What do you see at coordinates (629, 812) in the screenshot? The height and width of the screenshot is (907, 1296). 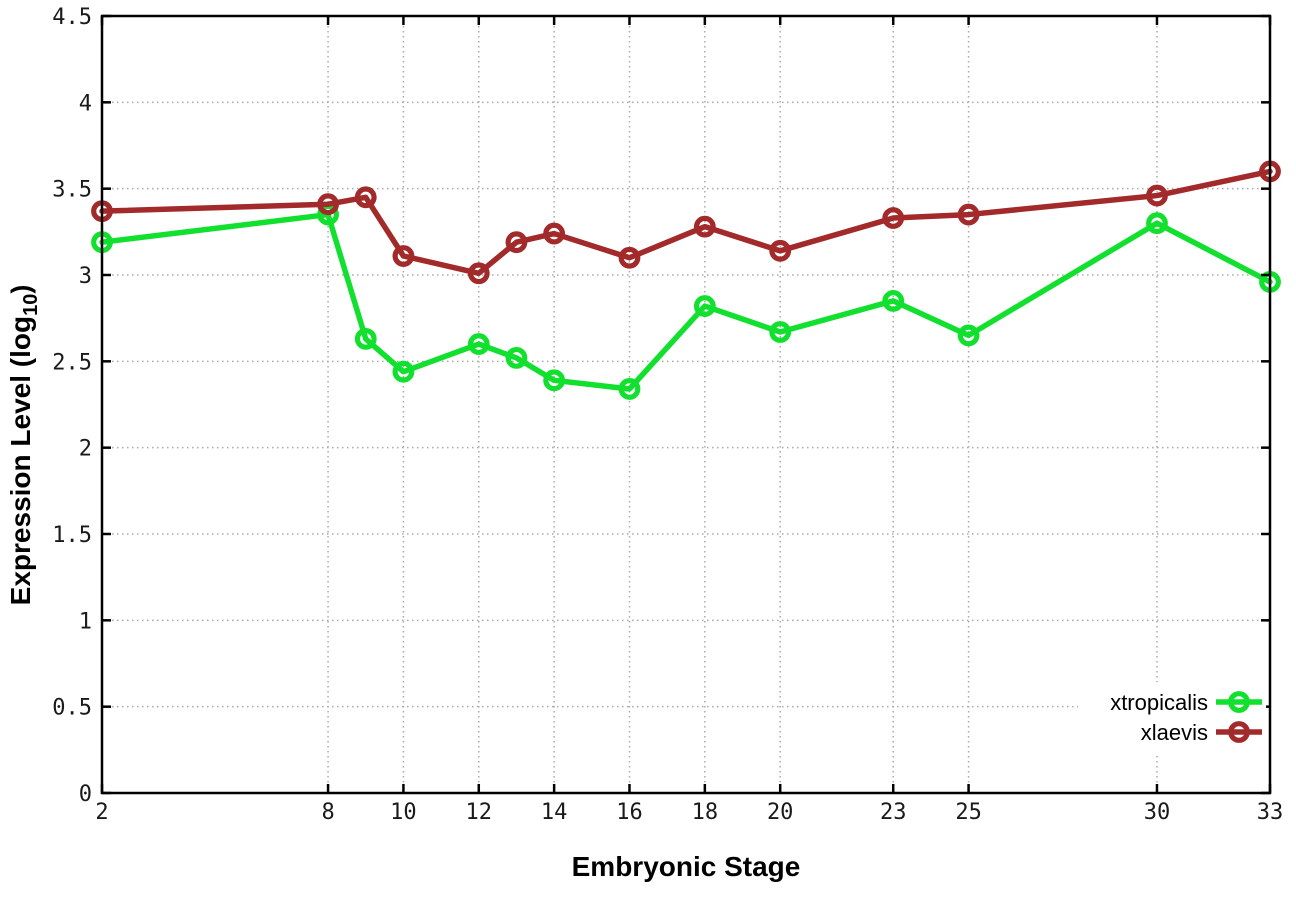 I see `x-tick-label-16: 16` at bounding box center [629, 812].